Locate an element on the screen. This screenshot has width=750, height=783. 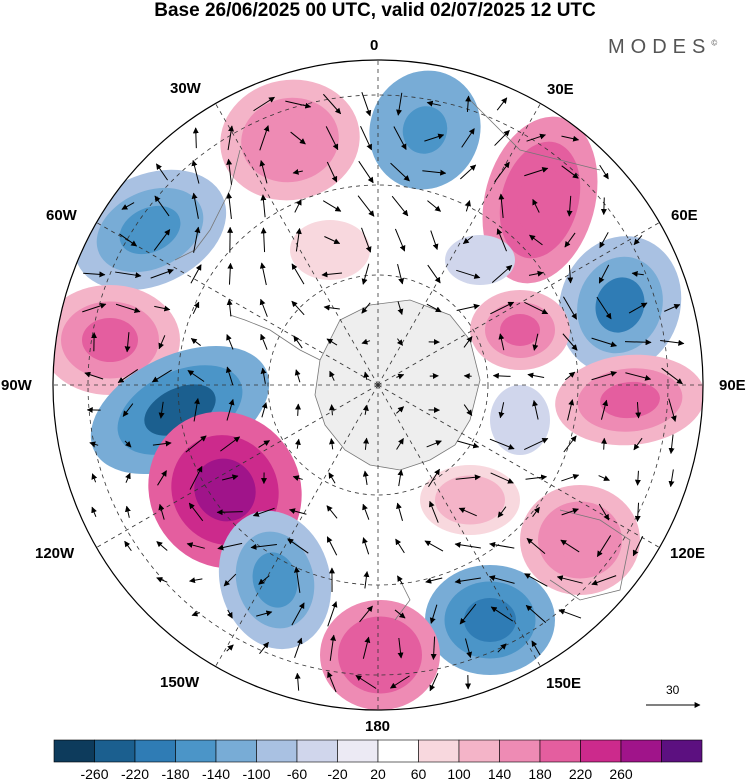
modes-logo: MODES© is located at coordinates (663, 47).